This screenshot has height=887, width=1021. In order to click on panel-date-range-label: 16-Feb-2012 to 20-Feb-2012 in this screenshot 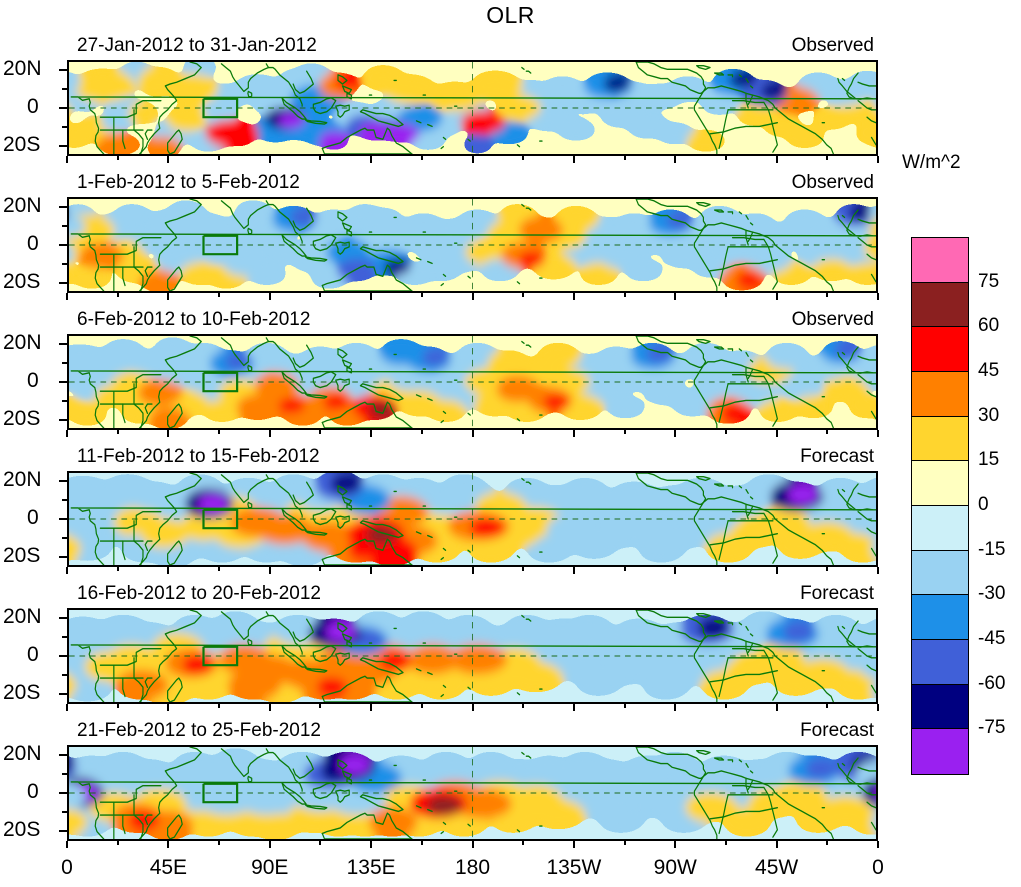, I will do `click(199, 593)`.